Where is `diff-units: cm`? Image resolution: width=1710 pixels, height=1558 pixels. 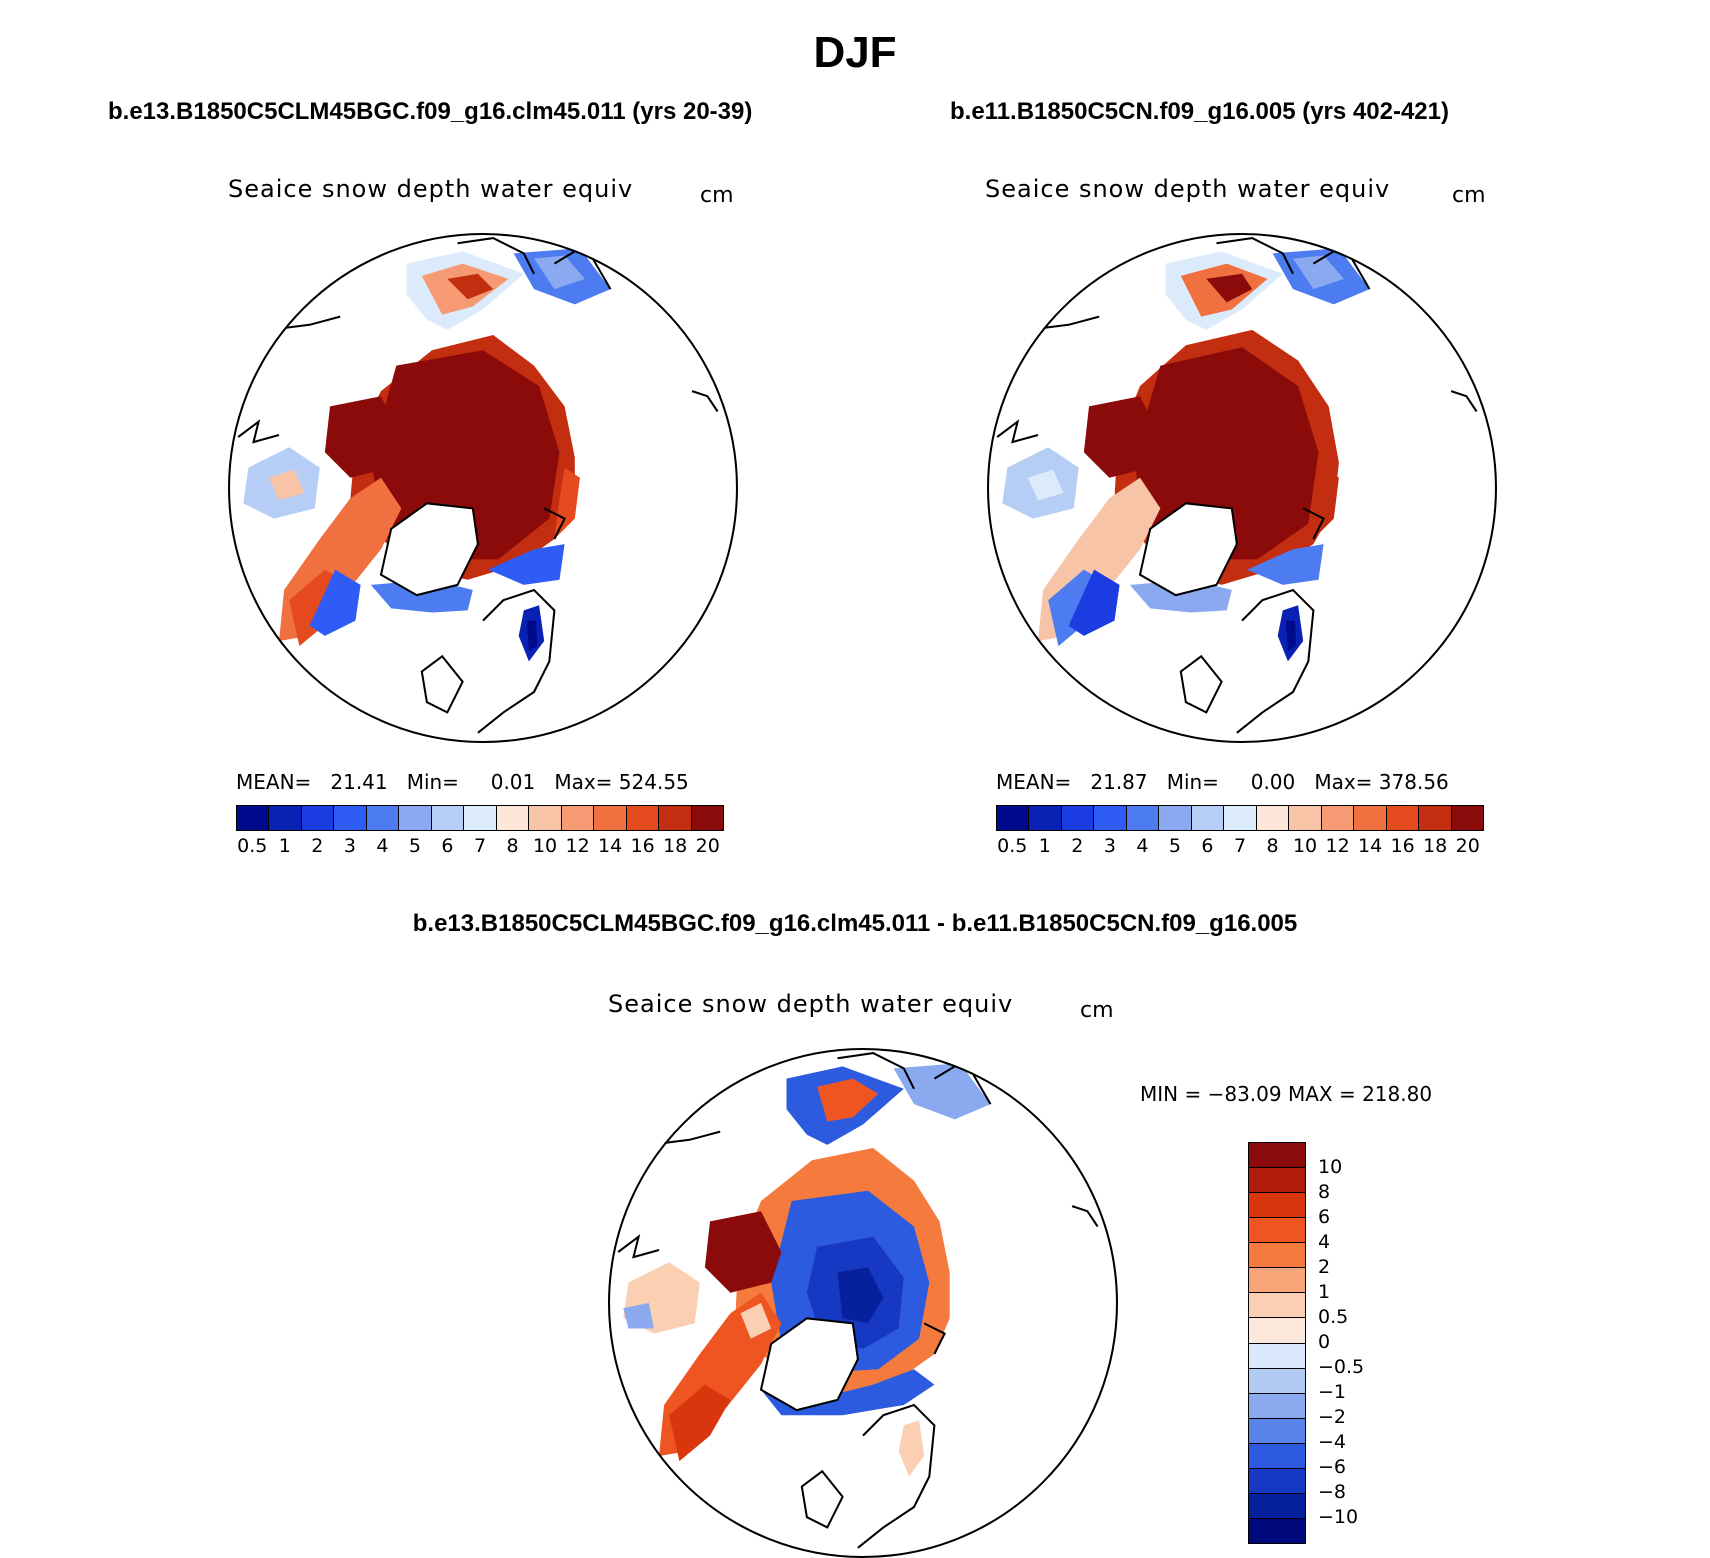 diff-units: cm is located at coordinates (1097, 1010).